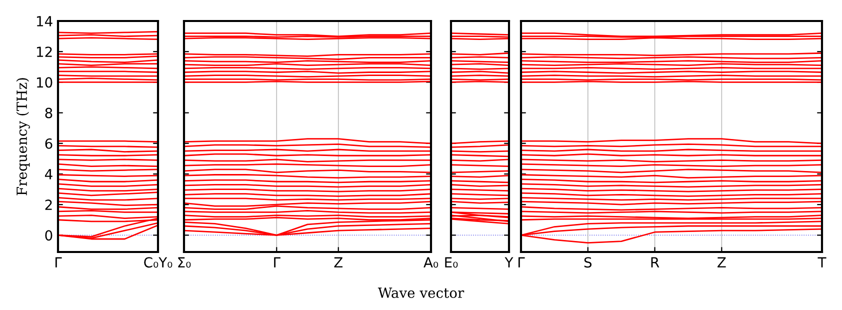  Describe the element at coordinates (431, 262) in the screenshot. I see `x-tick-label: A₀` at that location.